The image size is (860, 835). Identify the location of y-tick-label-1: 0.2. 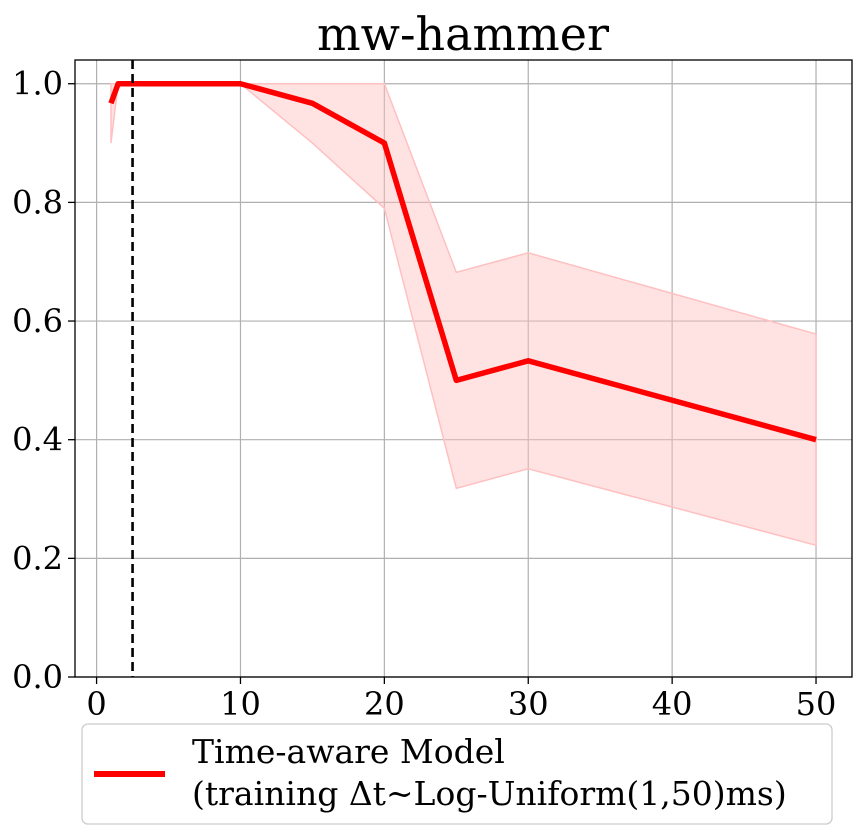
(37, 558).